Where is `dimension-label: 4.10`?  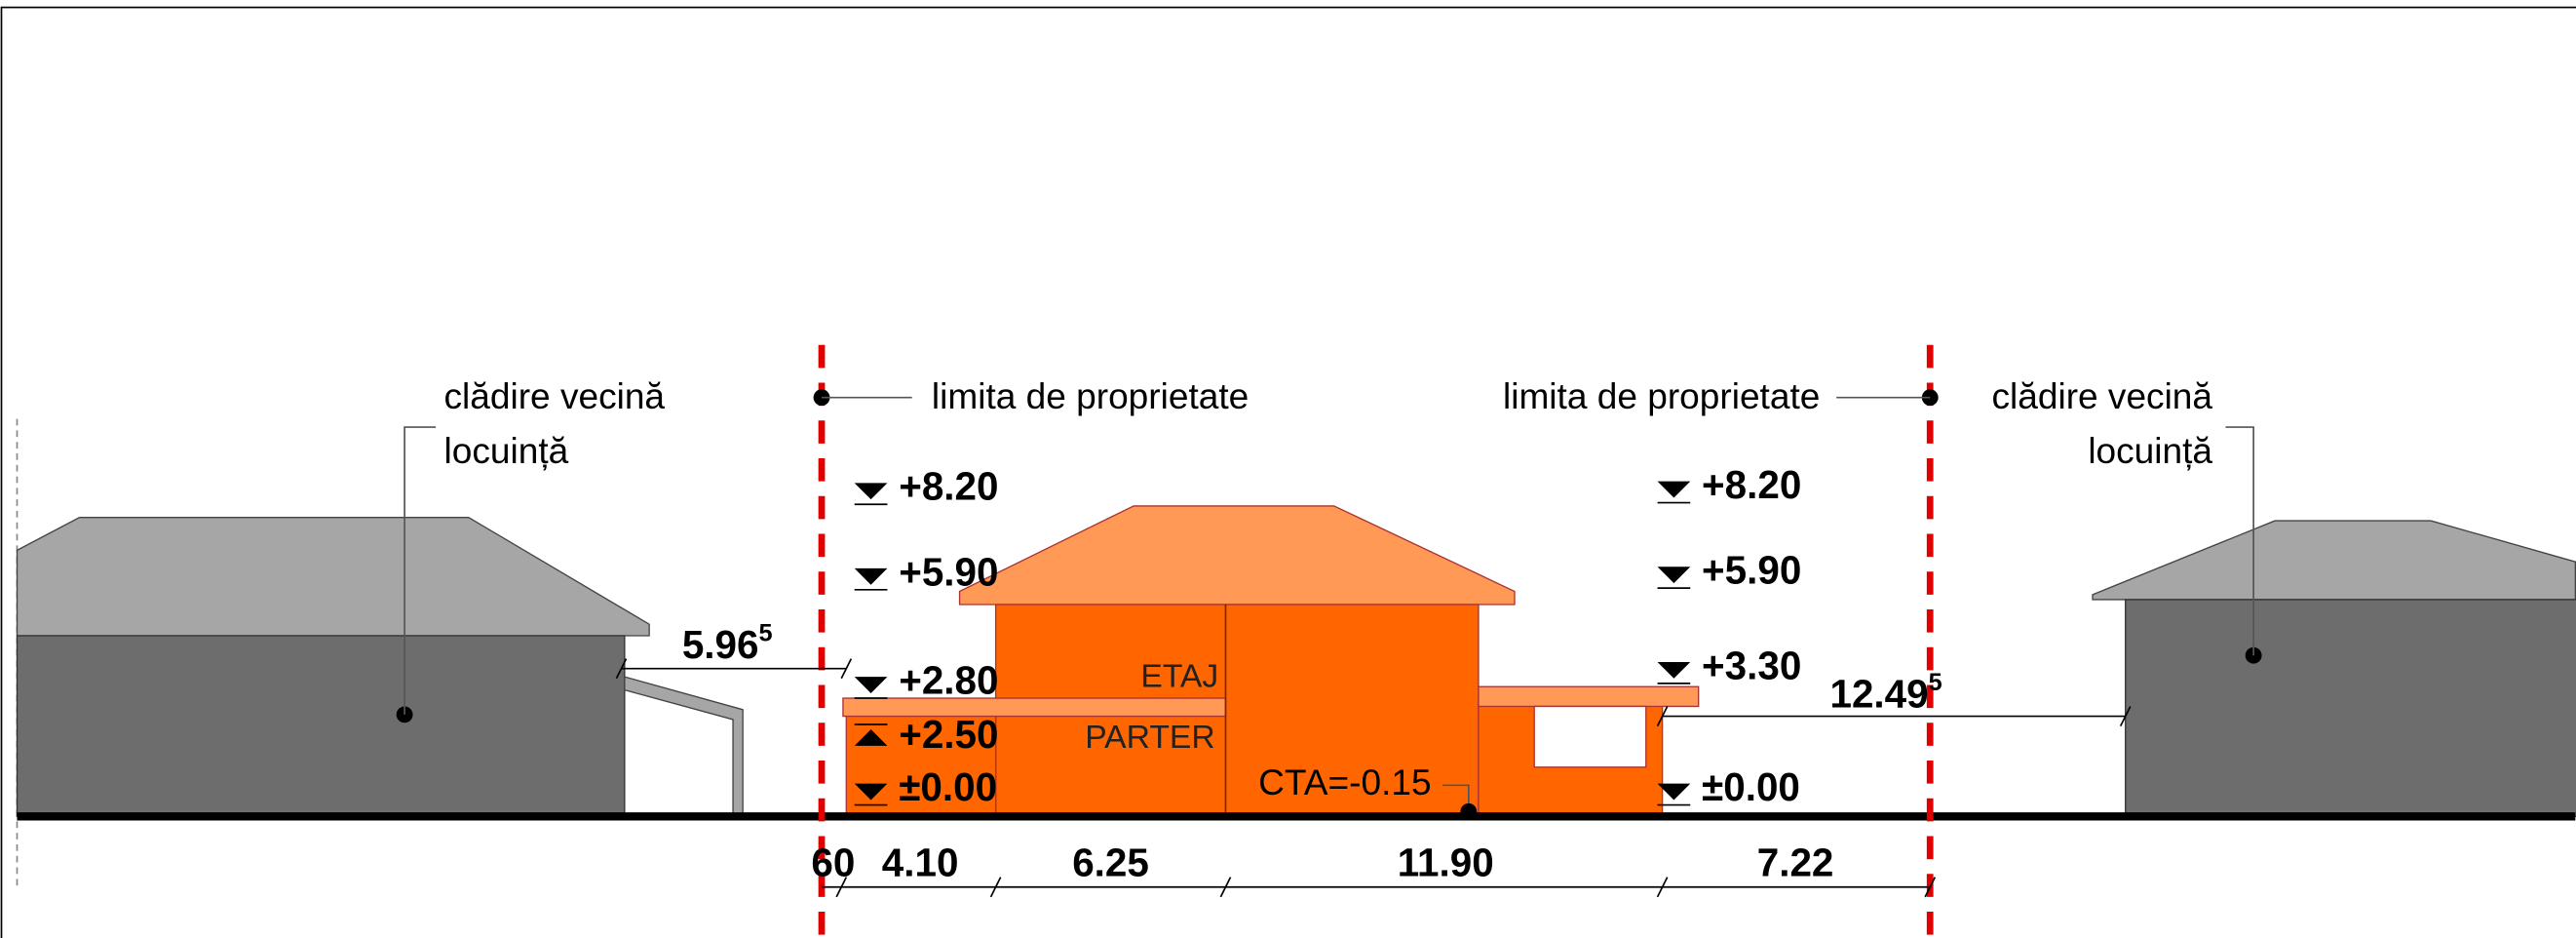
dimension-label: 4.10 is located at coordinates (920, 862).